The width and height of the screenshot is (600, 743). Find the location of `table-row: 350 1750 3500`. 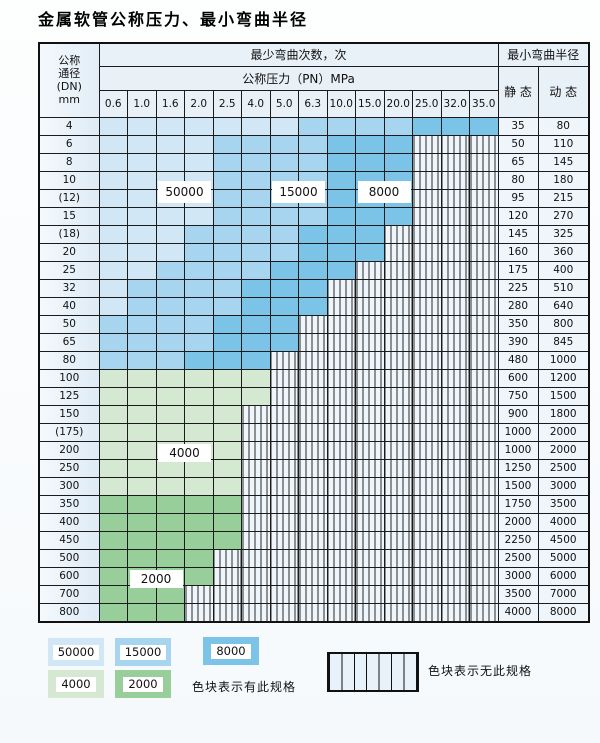

table-row: 350 1750 3500 is located at coordinates (314, 504).